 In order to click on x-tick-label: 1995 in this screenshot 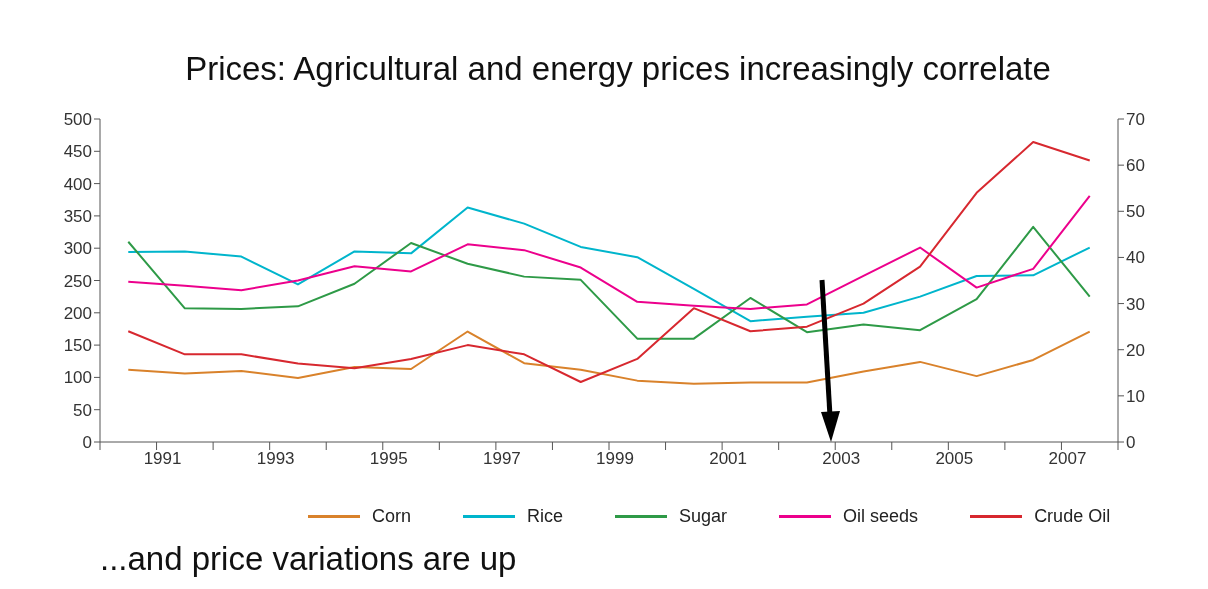, I will do `click(388, 459)`.